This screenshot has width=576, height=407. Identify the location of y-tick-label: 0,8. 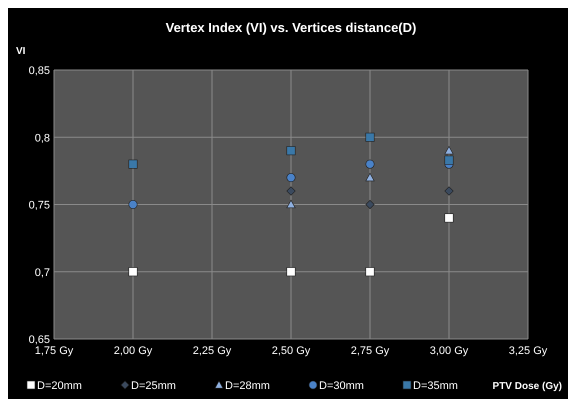
(42, 138).